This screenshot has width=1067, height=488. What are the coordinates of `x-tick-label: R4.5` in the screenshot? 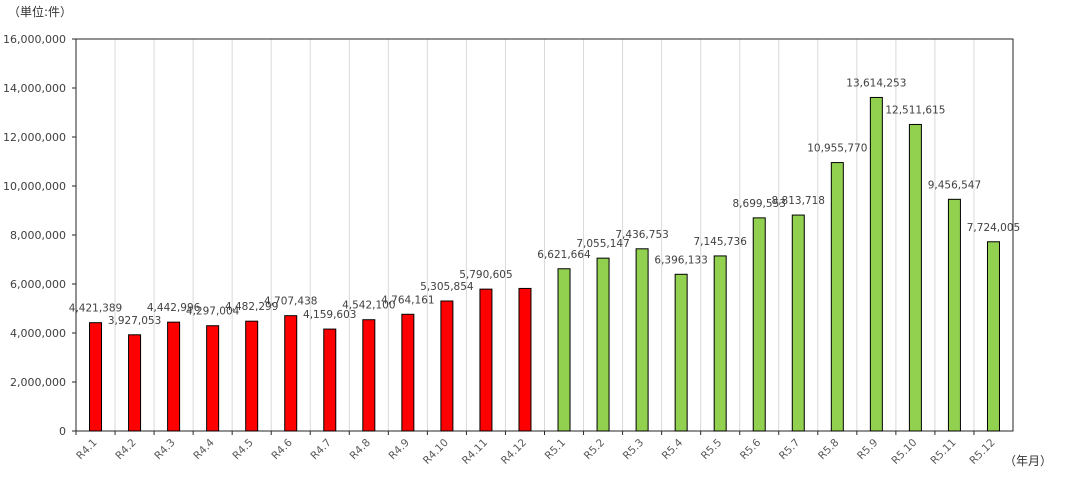 It's located at (242, 449).